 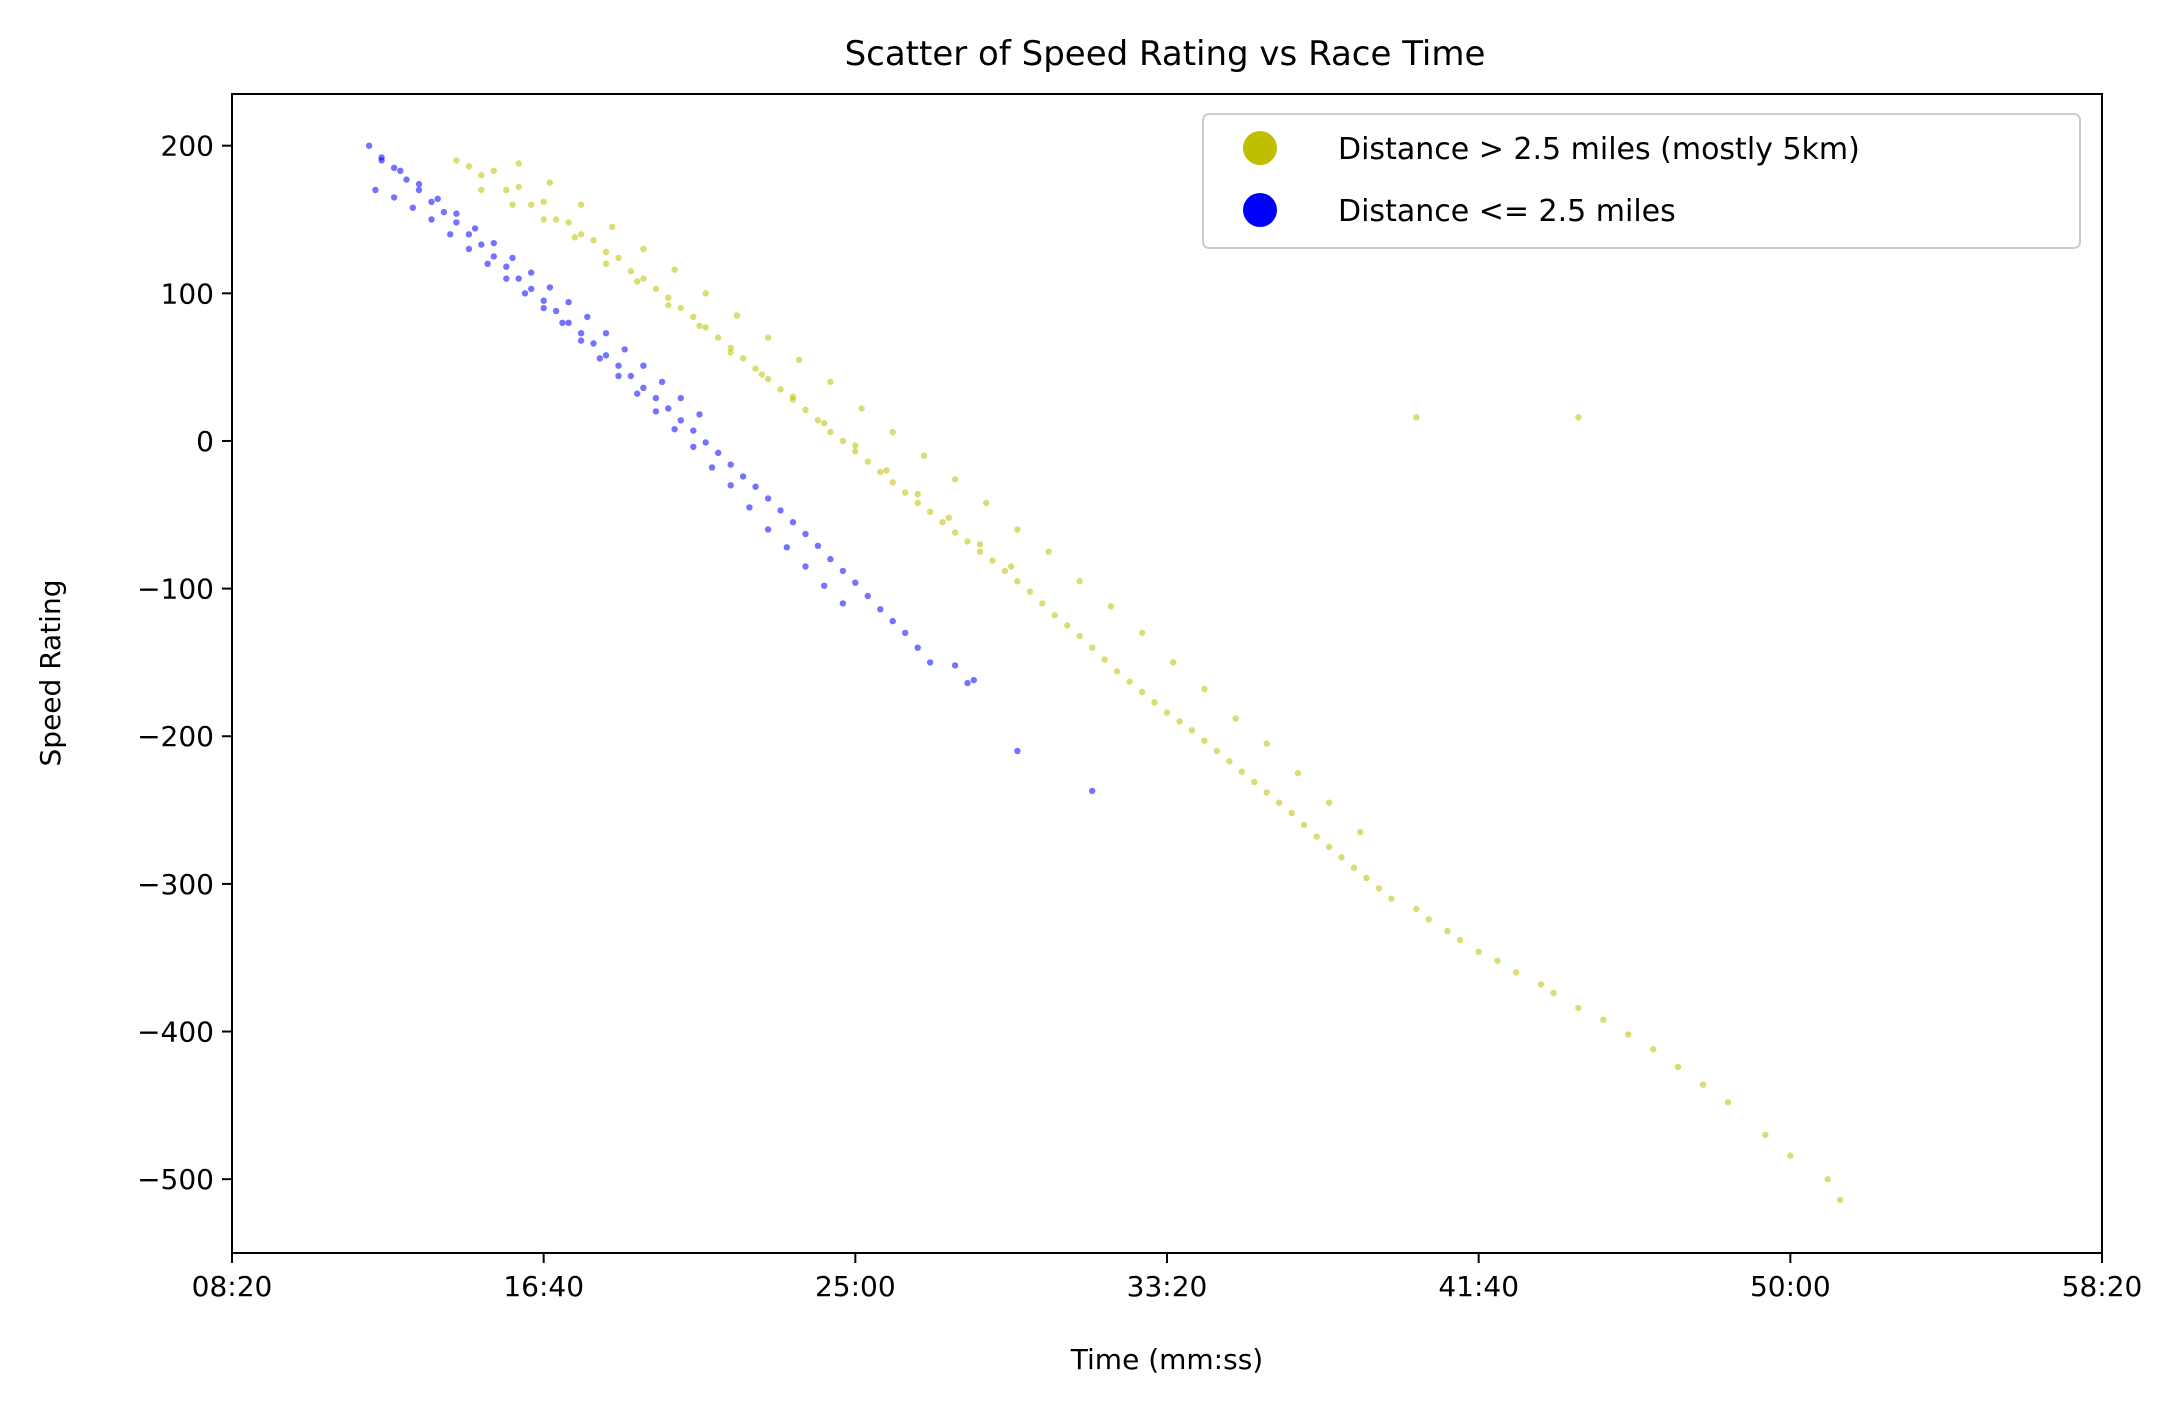 I want to click on x-axis: 08:20 16:40 25:00 33:20 41:40 50:00 58:20, so click(x=1167, y=1278).